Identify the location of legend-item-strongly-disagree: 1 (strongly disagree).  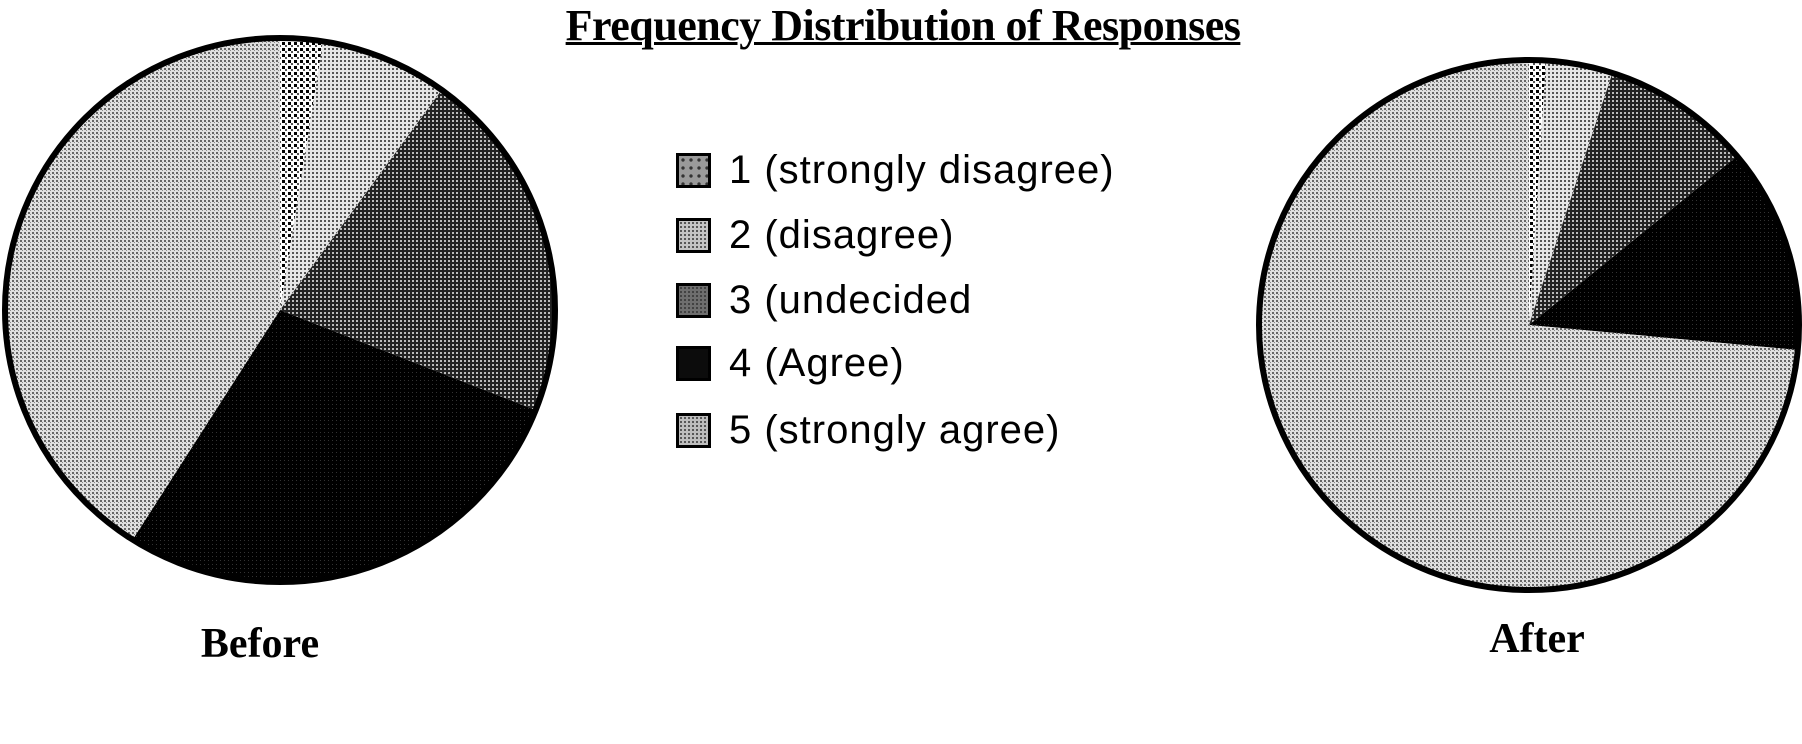
(895, 169).